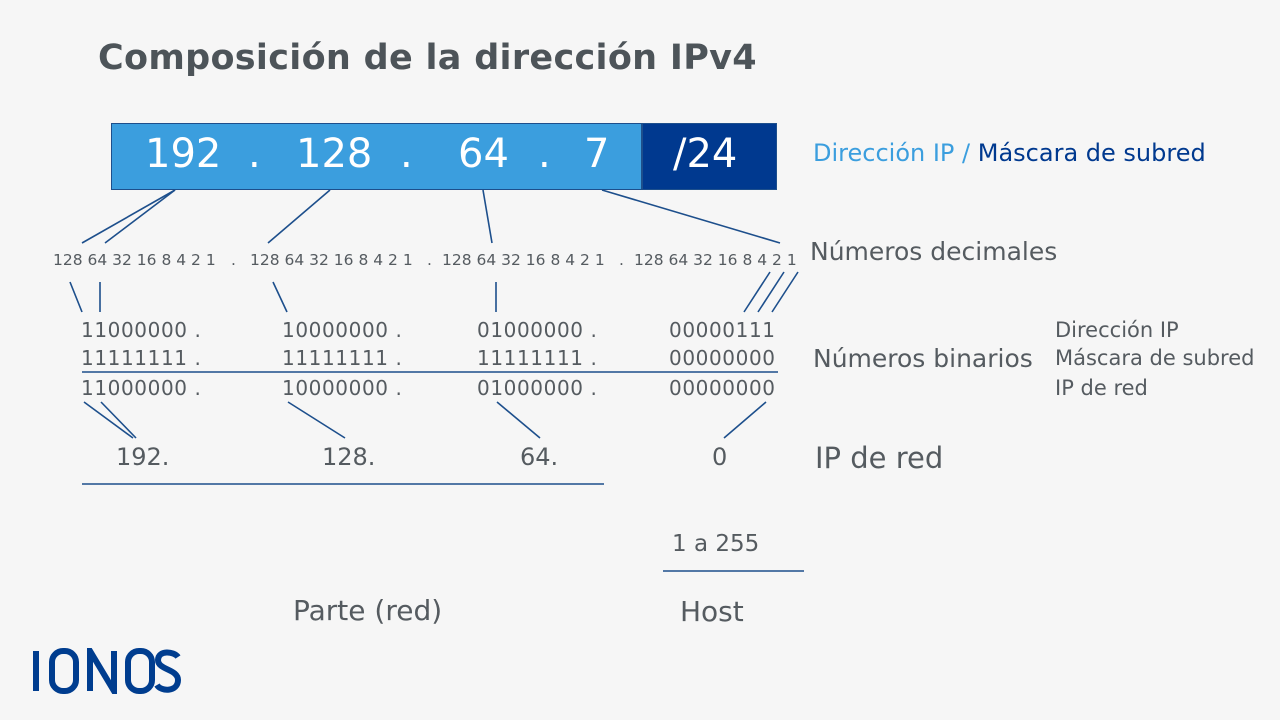  What do you see at coordinates (691, 216) in the screenshot?
I see `connector-octet4` at bounding box center [691, 216].